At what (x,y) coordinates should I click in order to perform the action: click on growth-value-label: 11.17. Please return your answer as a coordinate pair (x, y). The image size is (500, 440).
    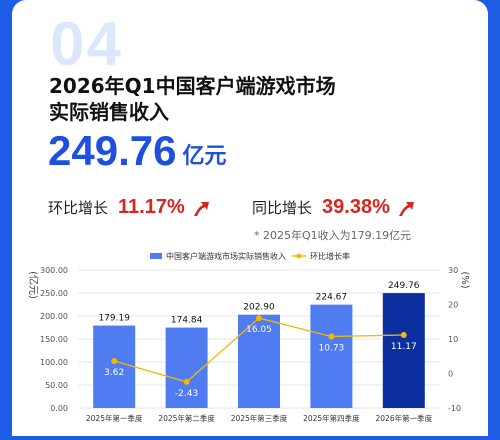
    Looking at the image, I should click on (404, 347).